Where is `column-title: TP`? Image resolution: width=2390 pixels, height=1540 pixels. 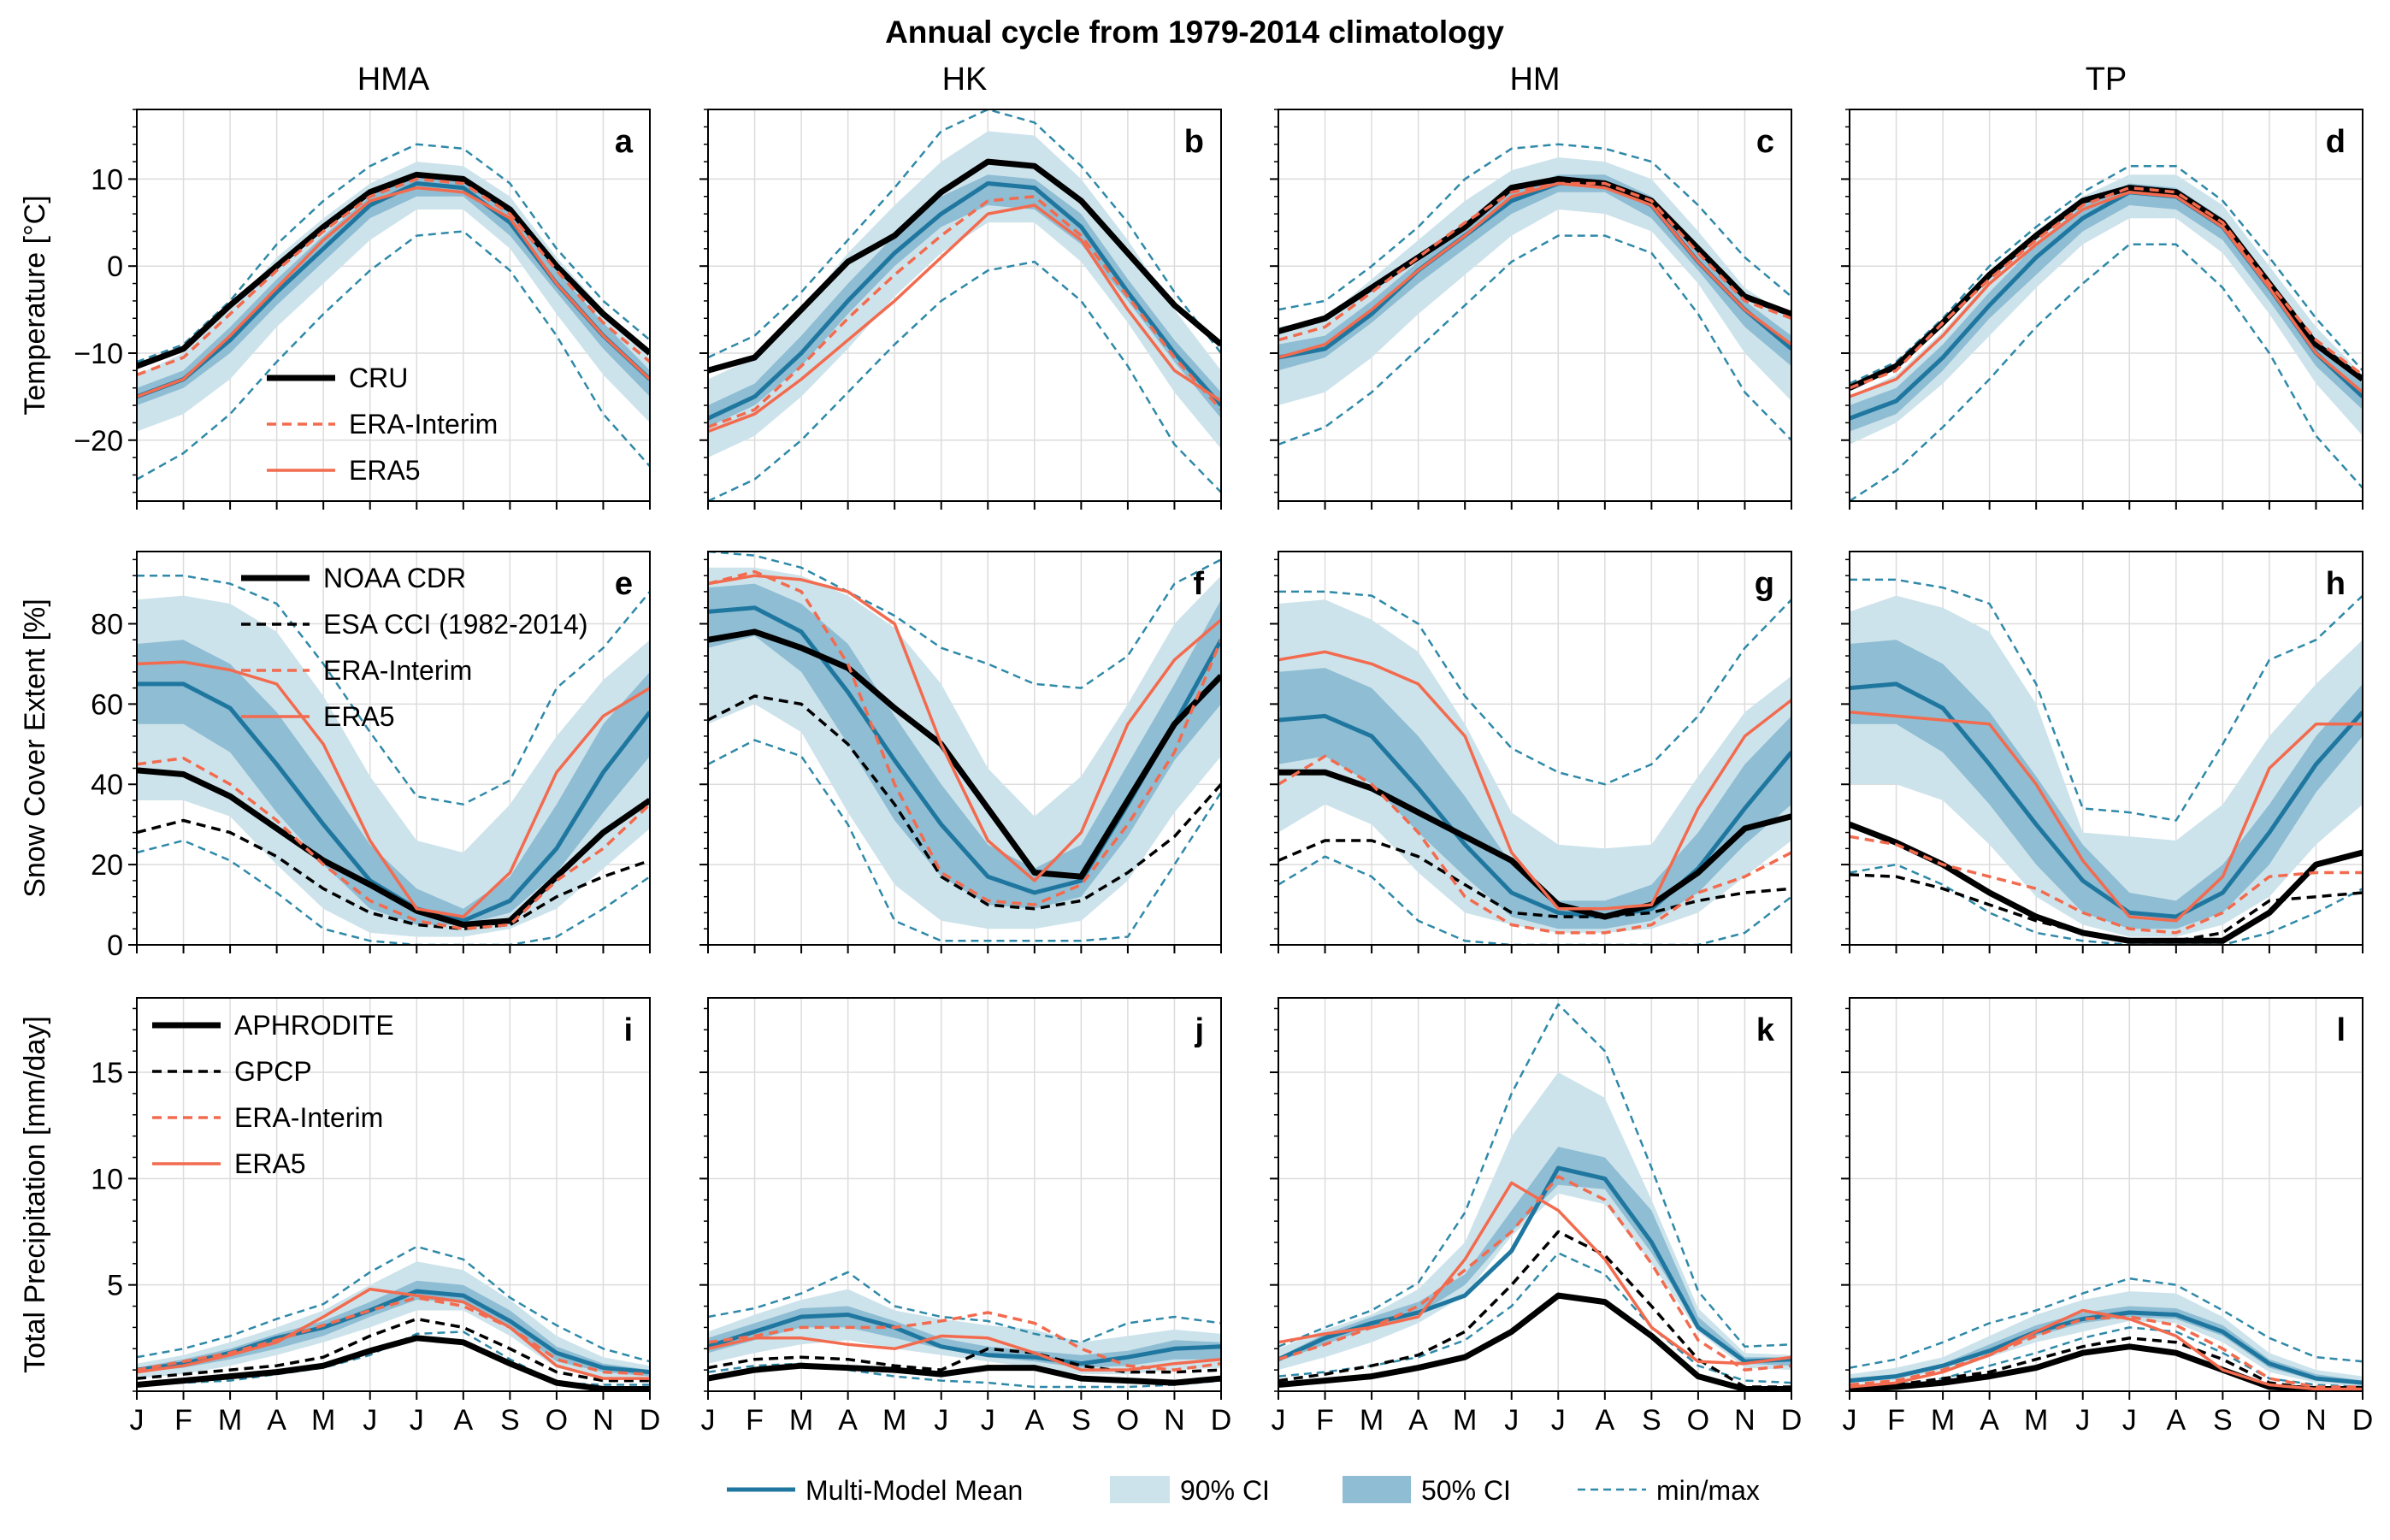
column-title: TP is located at coordinates (2106, 79).